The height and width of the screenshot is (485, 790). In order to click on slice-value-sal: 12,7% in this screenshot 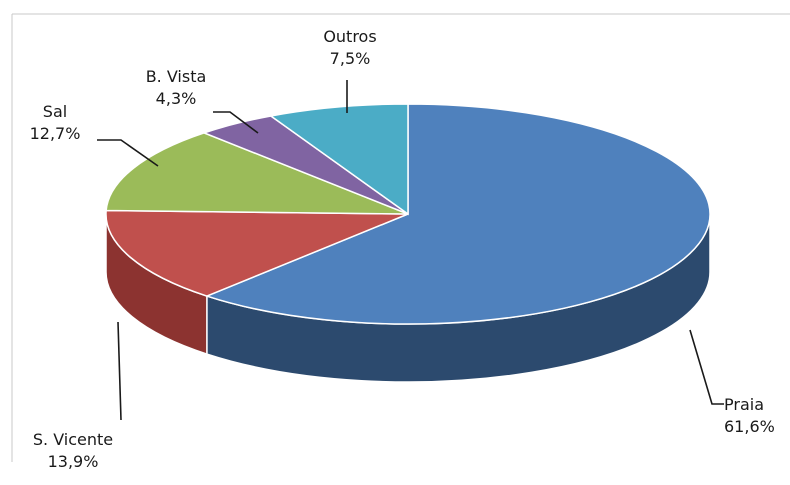, I will do `click(55, 133)`.